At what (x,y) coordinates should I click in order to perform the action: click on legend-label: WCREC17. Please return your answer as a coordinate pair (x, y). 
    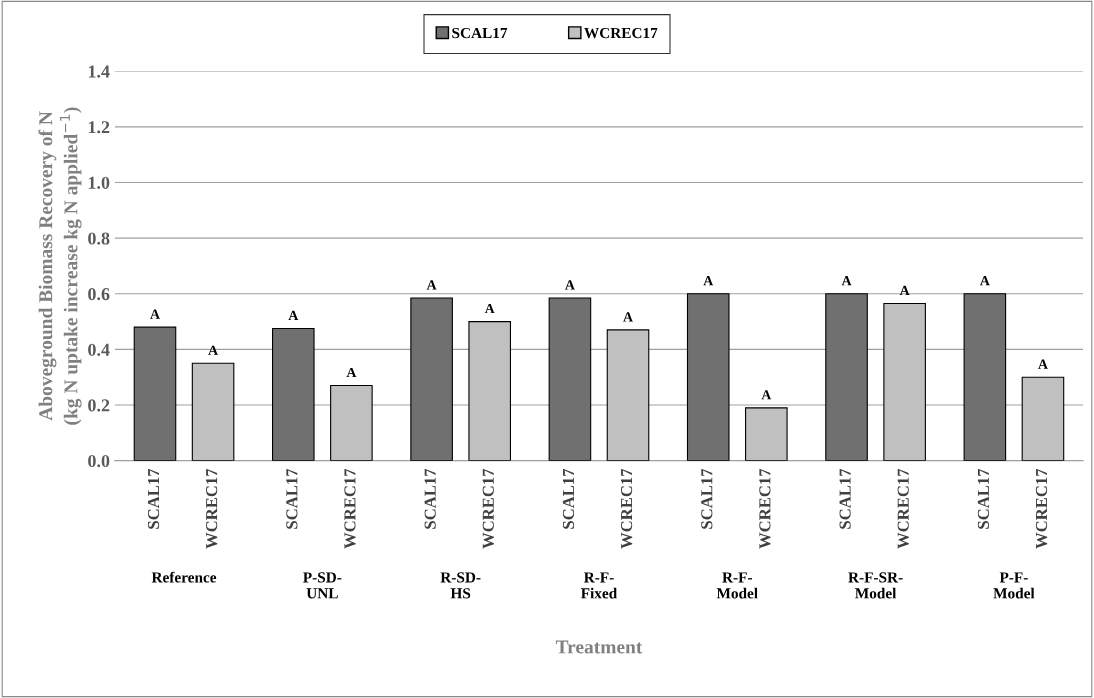
    Looking at the image, I should click on (621, 33).